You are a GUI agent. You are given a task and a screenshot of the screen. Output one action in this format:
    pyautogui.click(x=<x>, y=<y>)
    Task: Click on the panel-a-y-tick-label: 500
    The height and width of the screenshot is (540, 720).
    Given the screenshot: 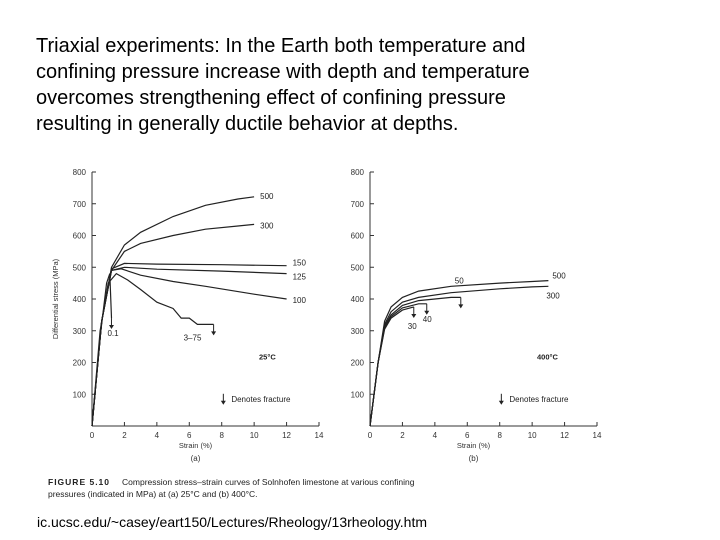 What is the action you would take?
    pyautogui.click(x=80, y=267)
    